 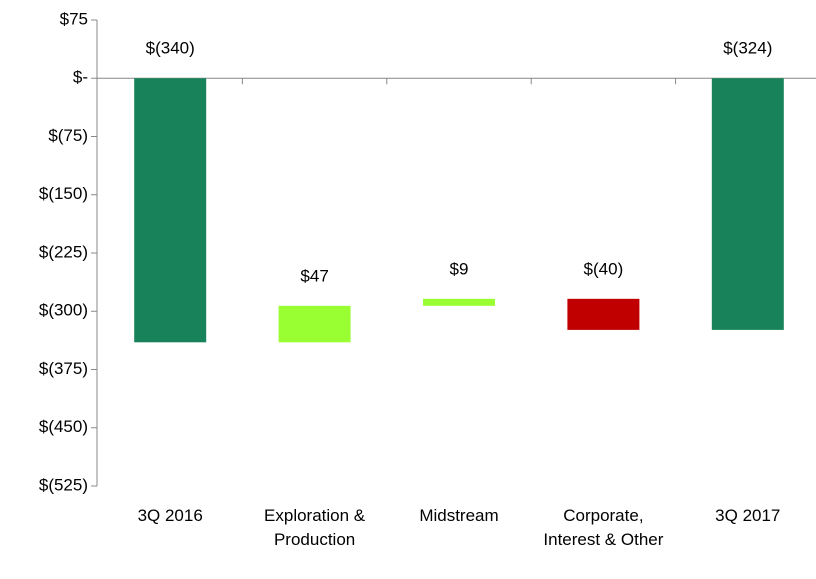 I want to click on x-tick-label: Midstream, so click(x=459, y=515).